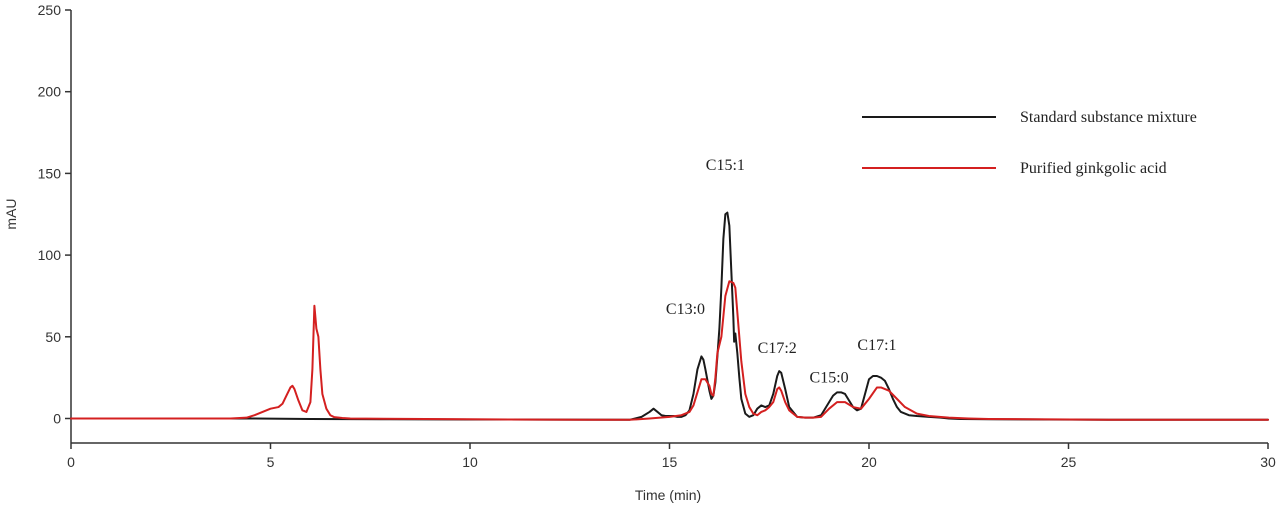 Image resolution: width=1280 pixels, height=511 pixels. Describe the element at coordinates (685, 309) in the screenshot. I see `peak-label: C13:0` at that location.